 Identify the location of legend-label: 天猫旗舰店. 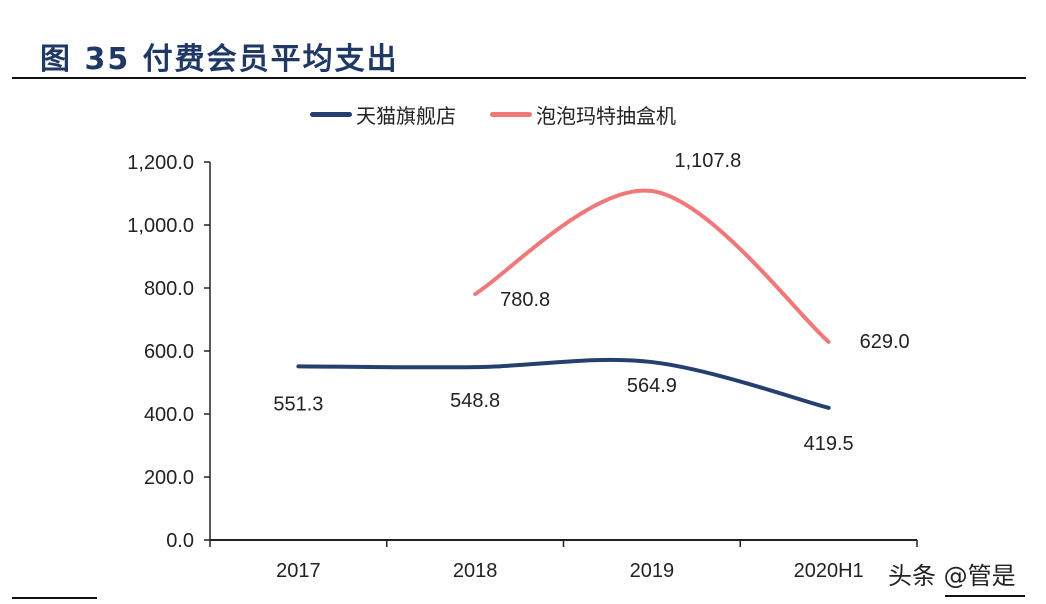
(406, 116).